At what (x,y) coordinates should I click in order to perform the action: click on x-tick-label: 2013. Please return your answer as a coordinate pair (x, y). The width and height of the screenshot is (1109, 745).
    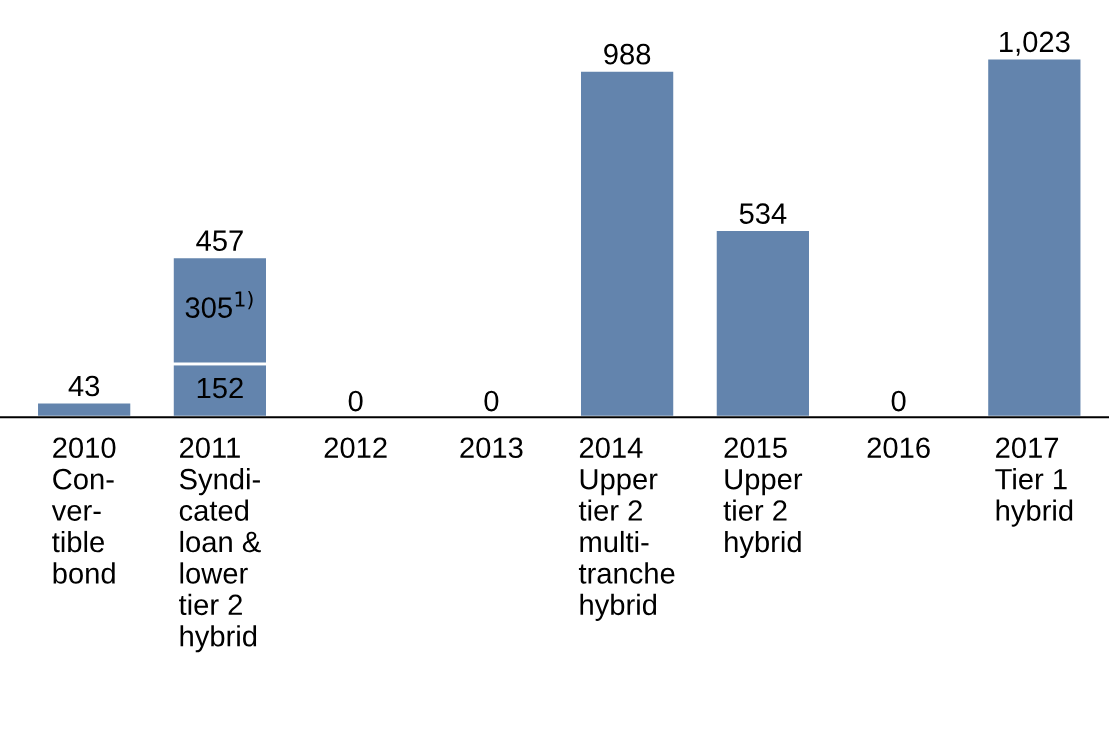
    Looking at the image, I should click on (491, 448).